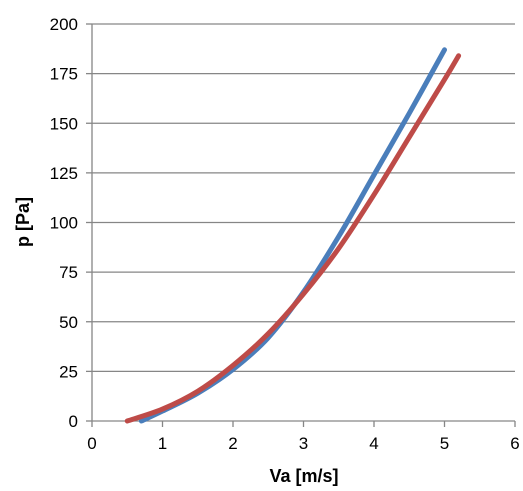 Image resolution: width=523 pixels, height=491 pixels. I want to click on y-tick-label: 175, so click(64, 74).